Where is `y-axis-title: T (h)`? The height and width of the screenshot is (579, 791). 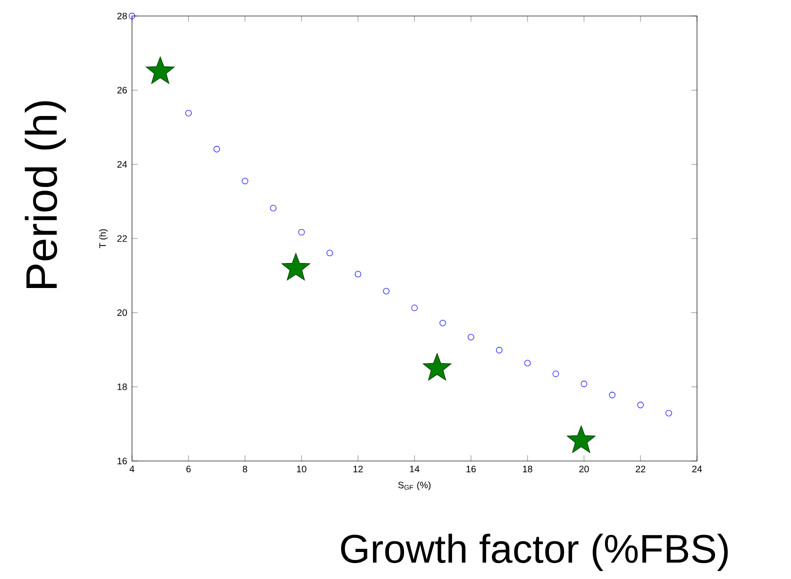 y-axis-title: T (h) is located at coordinates (103, 238).